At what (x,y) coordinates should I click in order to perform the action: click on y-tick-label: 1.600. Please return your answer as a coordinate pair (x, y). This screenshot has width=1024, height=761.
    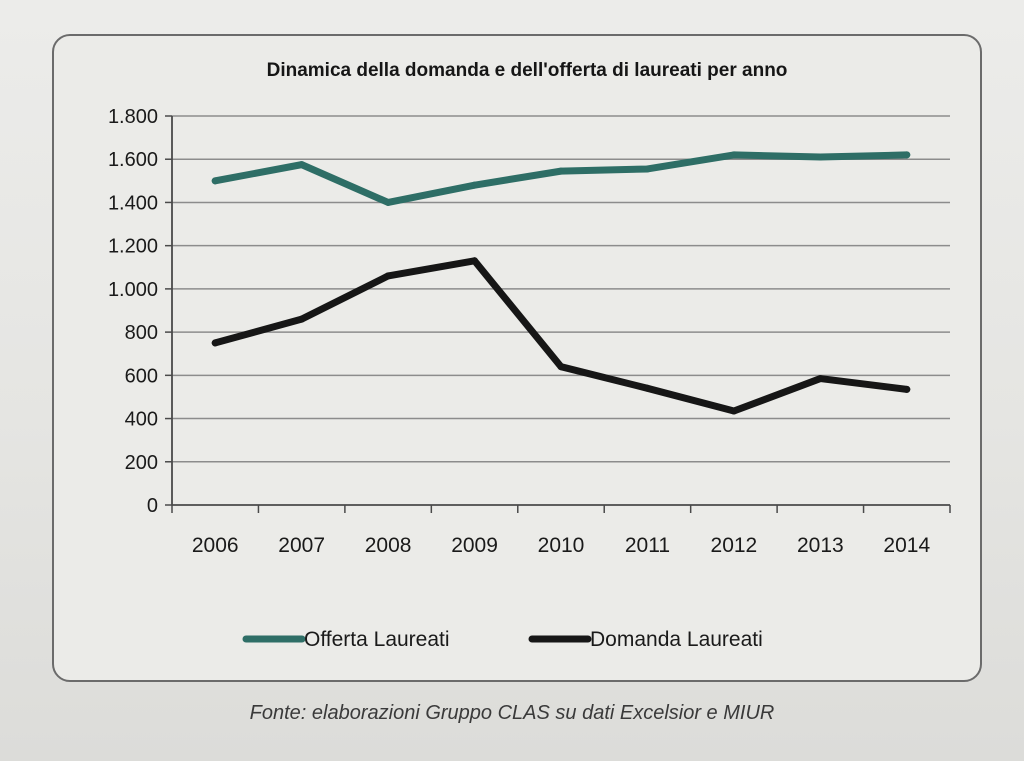
    Looking at the image, I should click on (133, 160).